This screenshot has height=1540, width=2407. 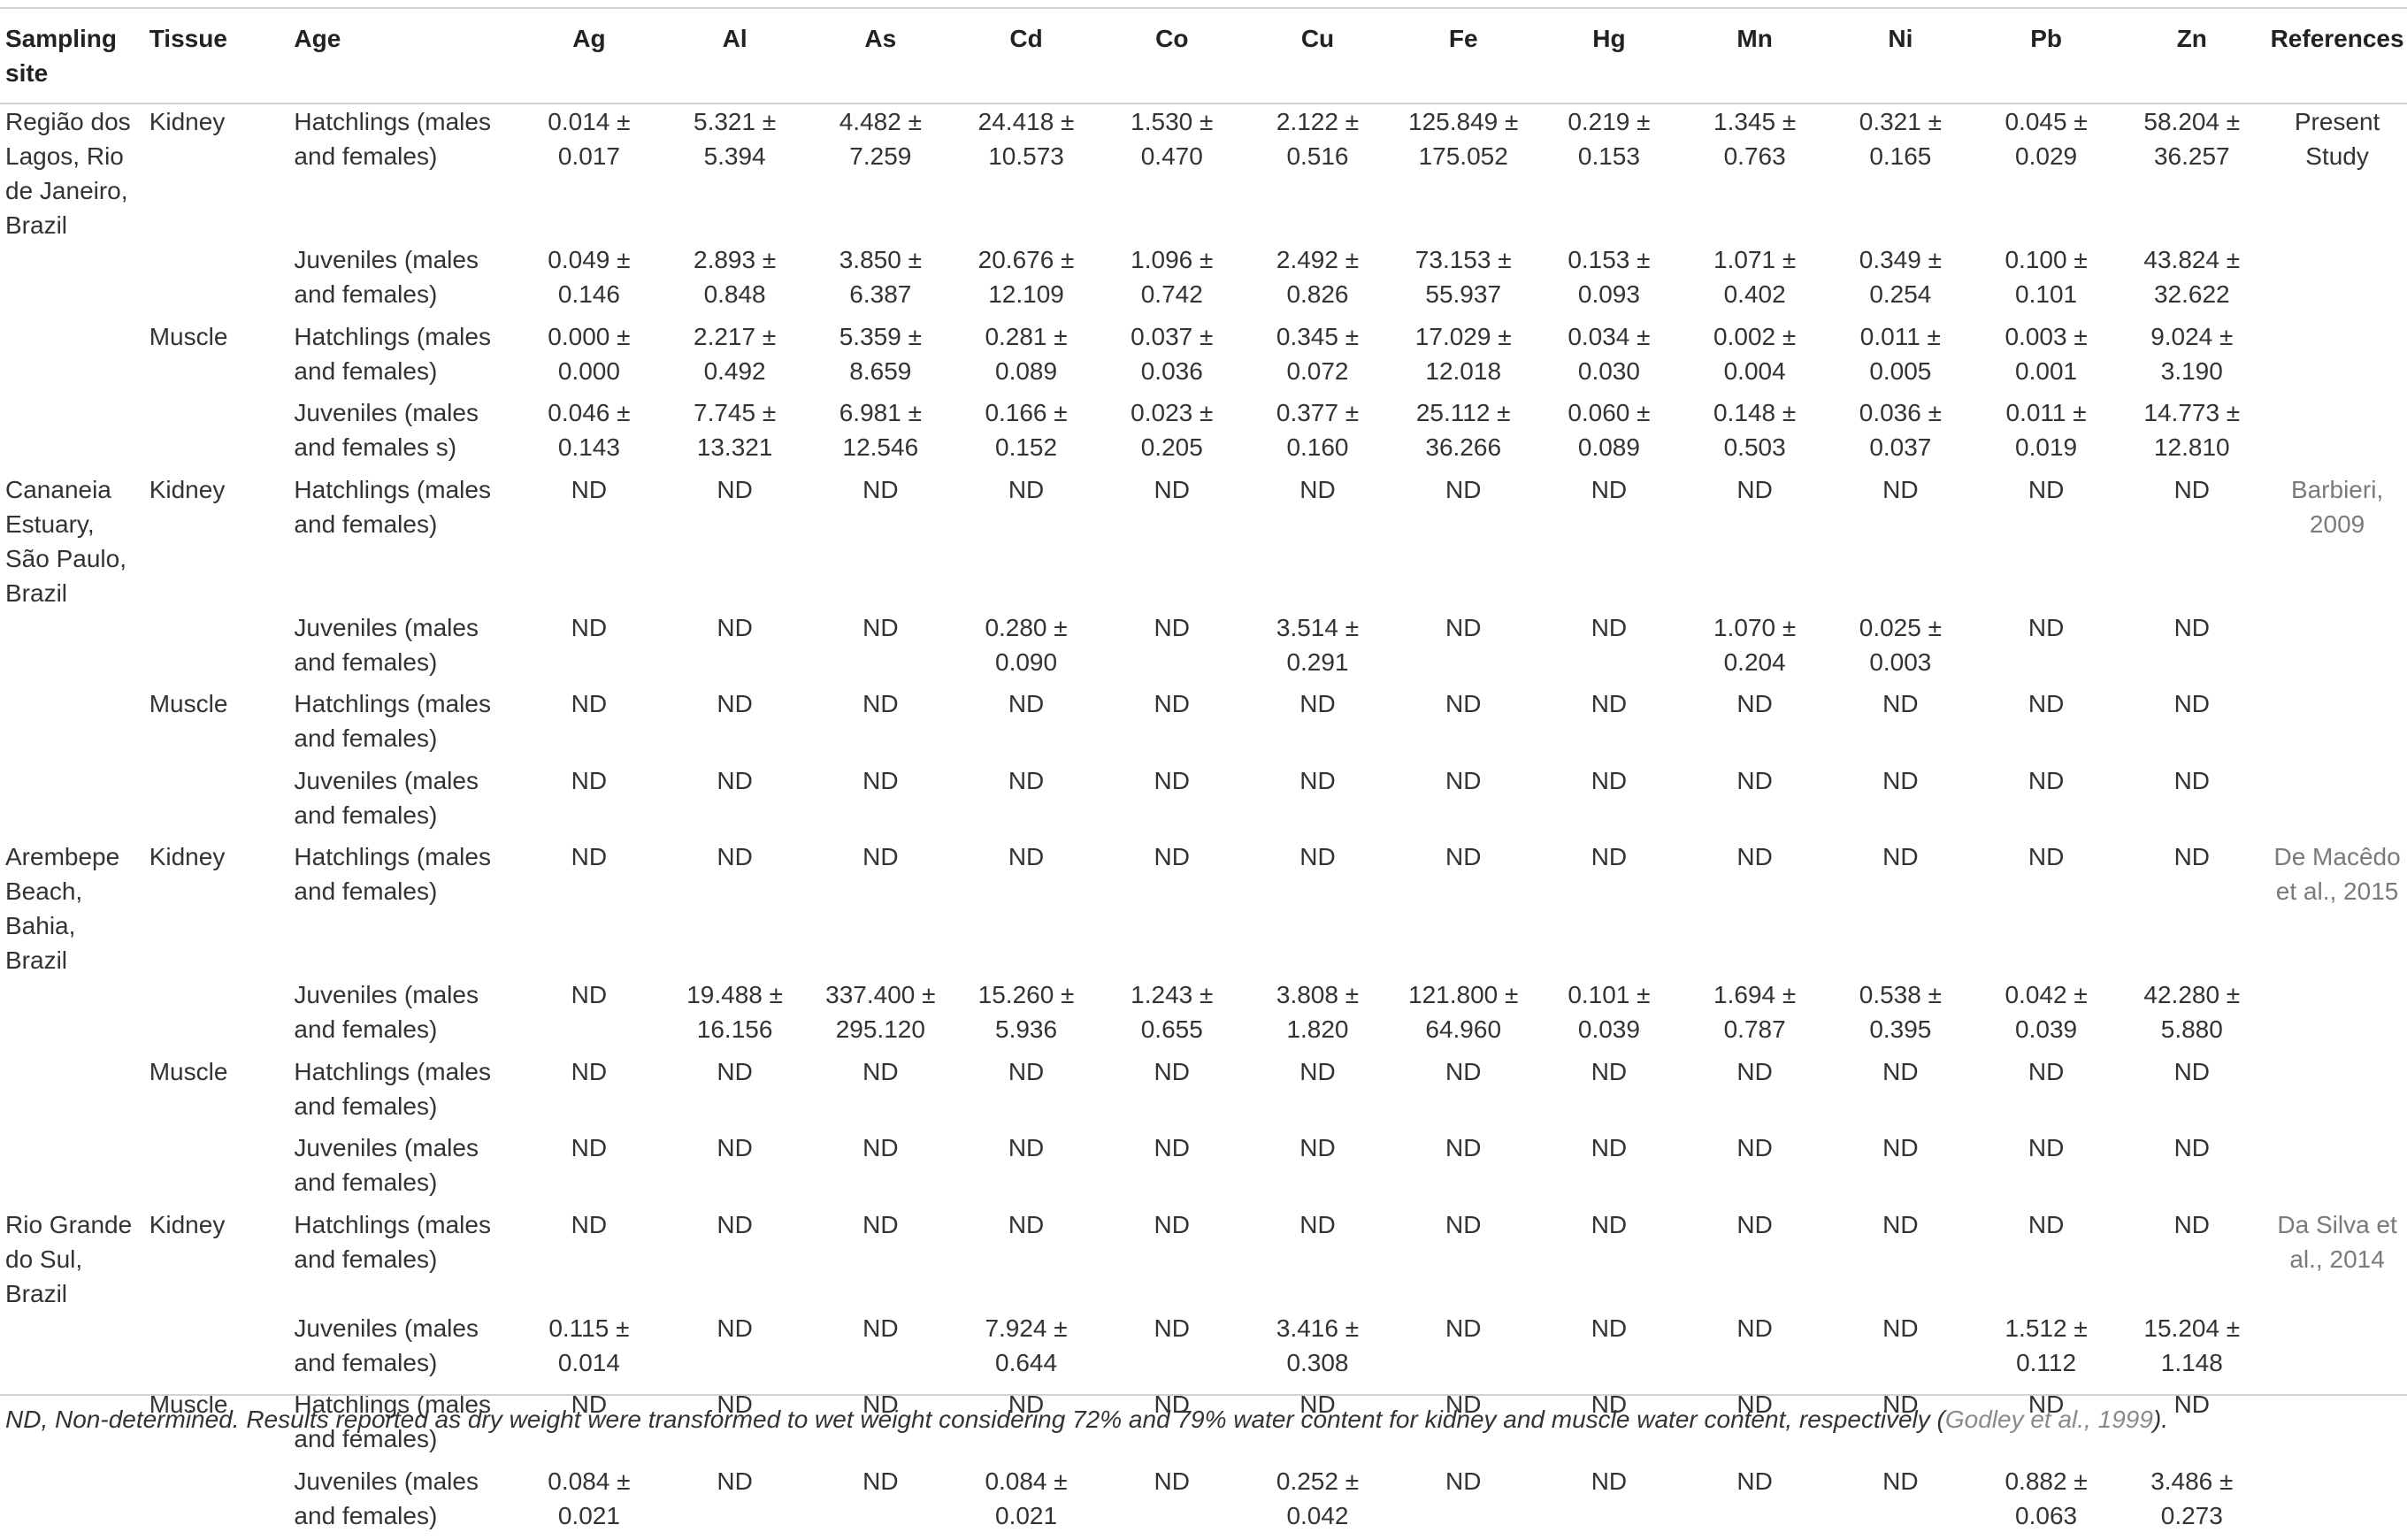 What do you see at coordinates (587, 1502) in the screenshot?
I see `value-cell-ag: 0.084 ± 0.021` at bounding box center [587, 1502].